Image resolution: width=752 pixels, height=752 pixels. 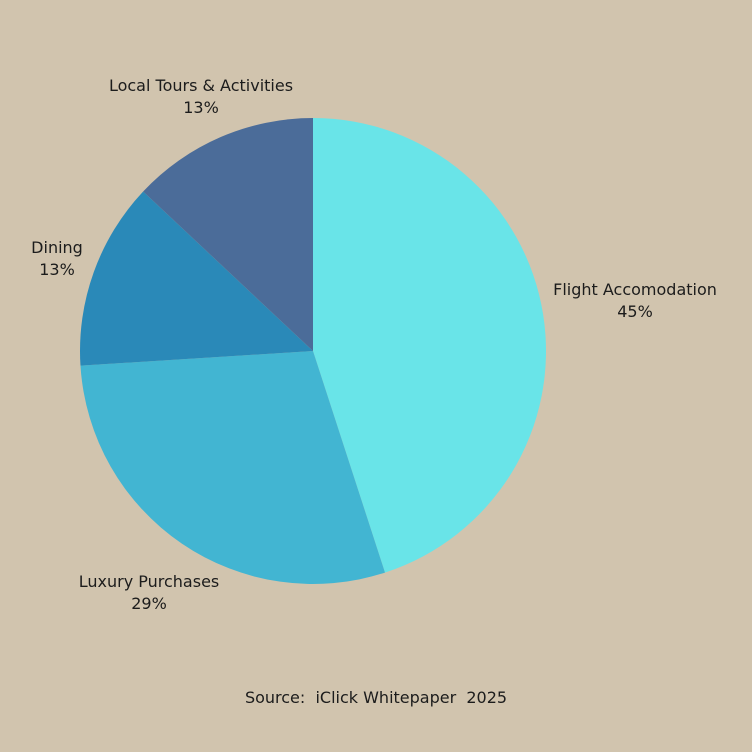 What do you see at coordinates (149, 581) in the screenshot?
I see `slice-label: Luxury Purchases` at bounding box center [149, 581].